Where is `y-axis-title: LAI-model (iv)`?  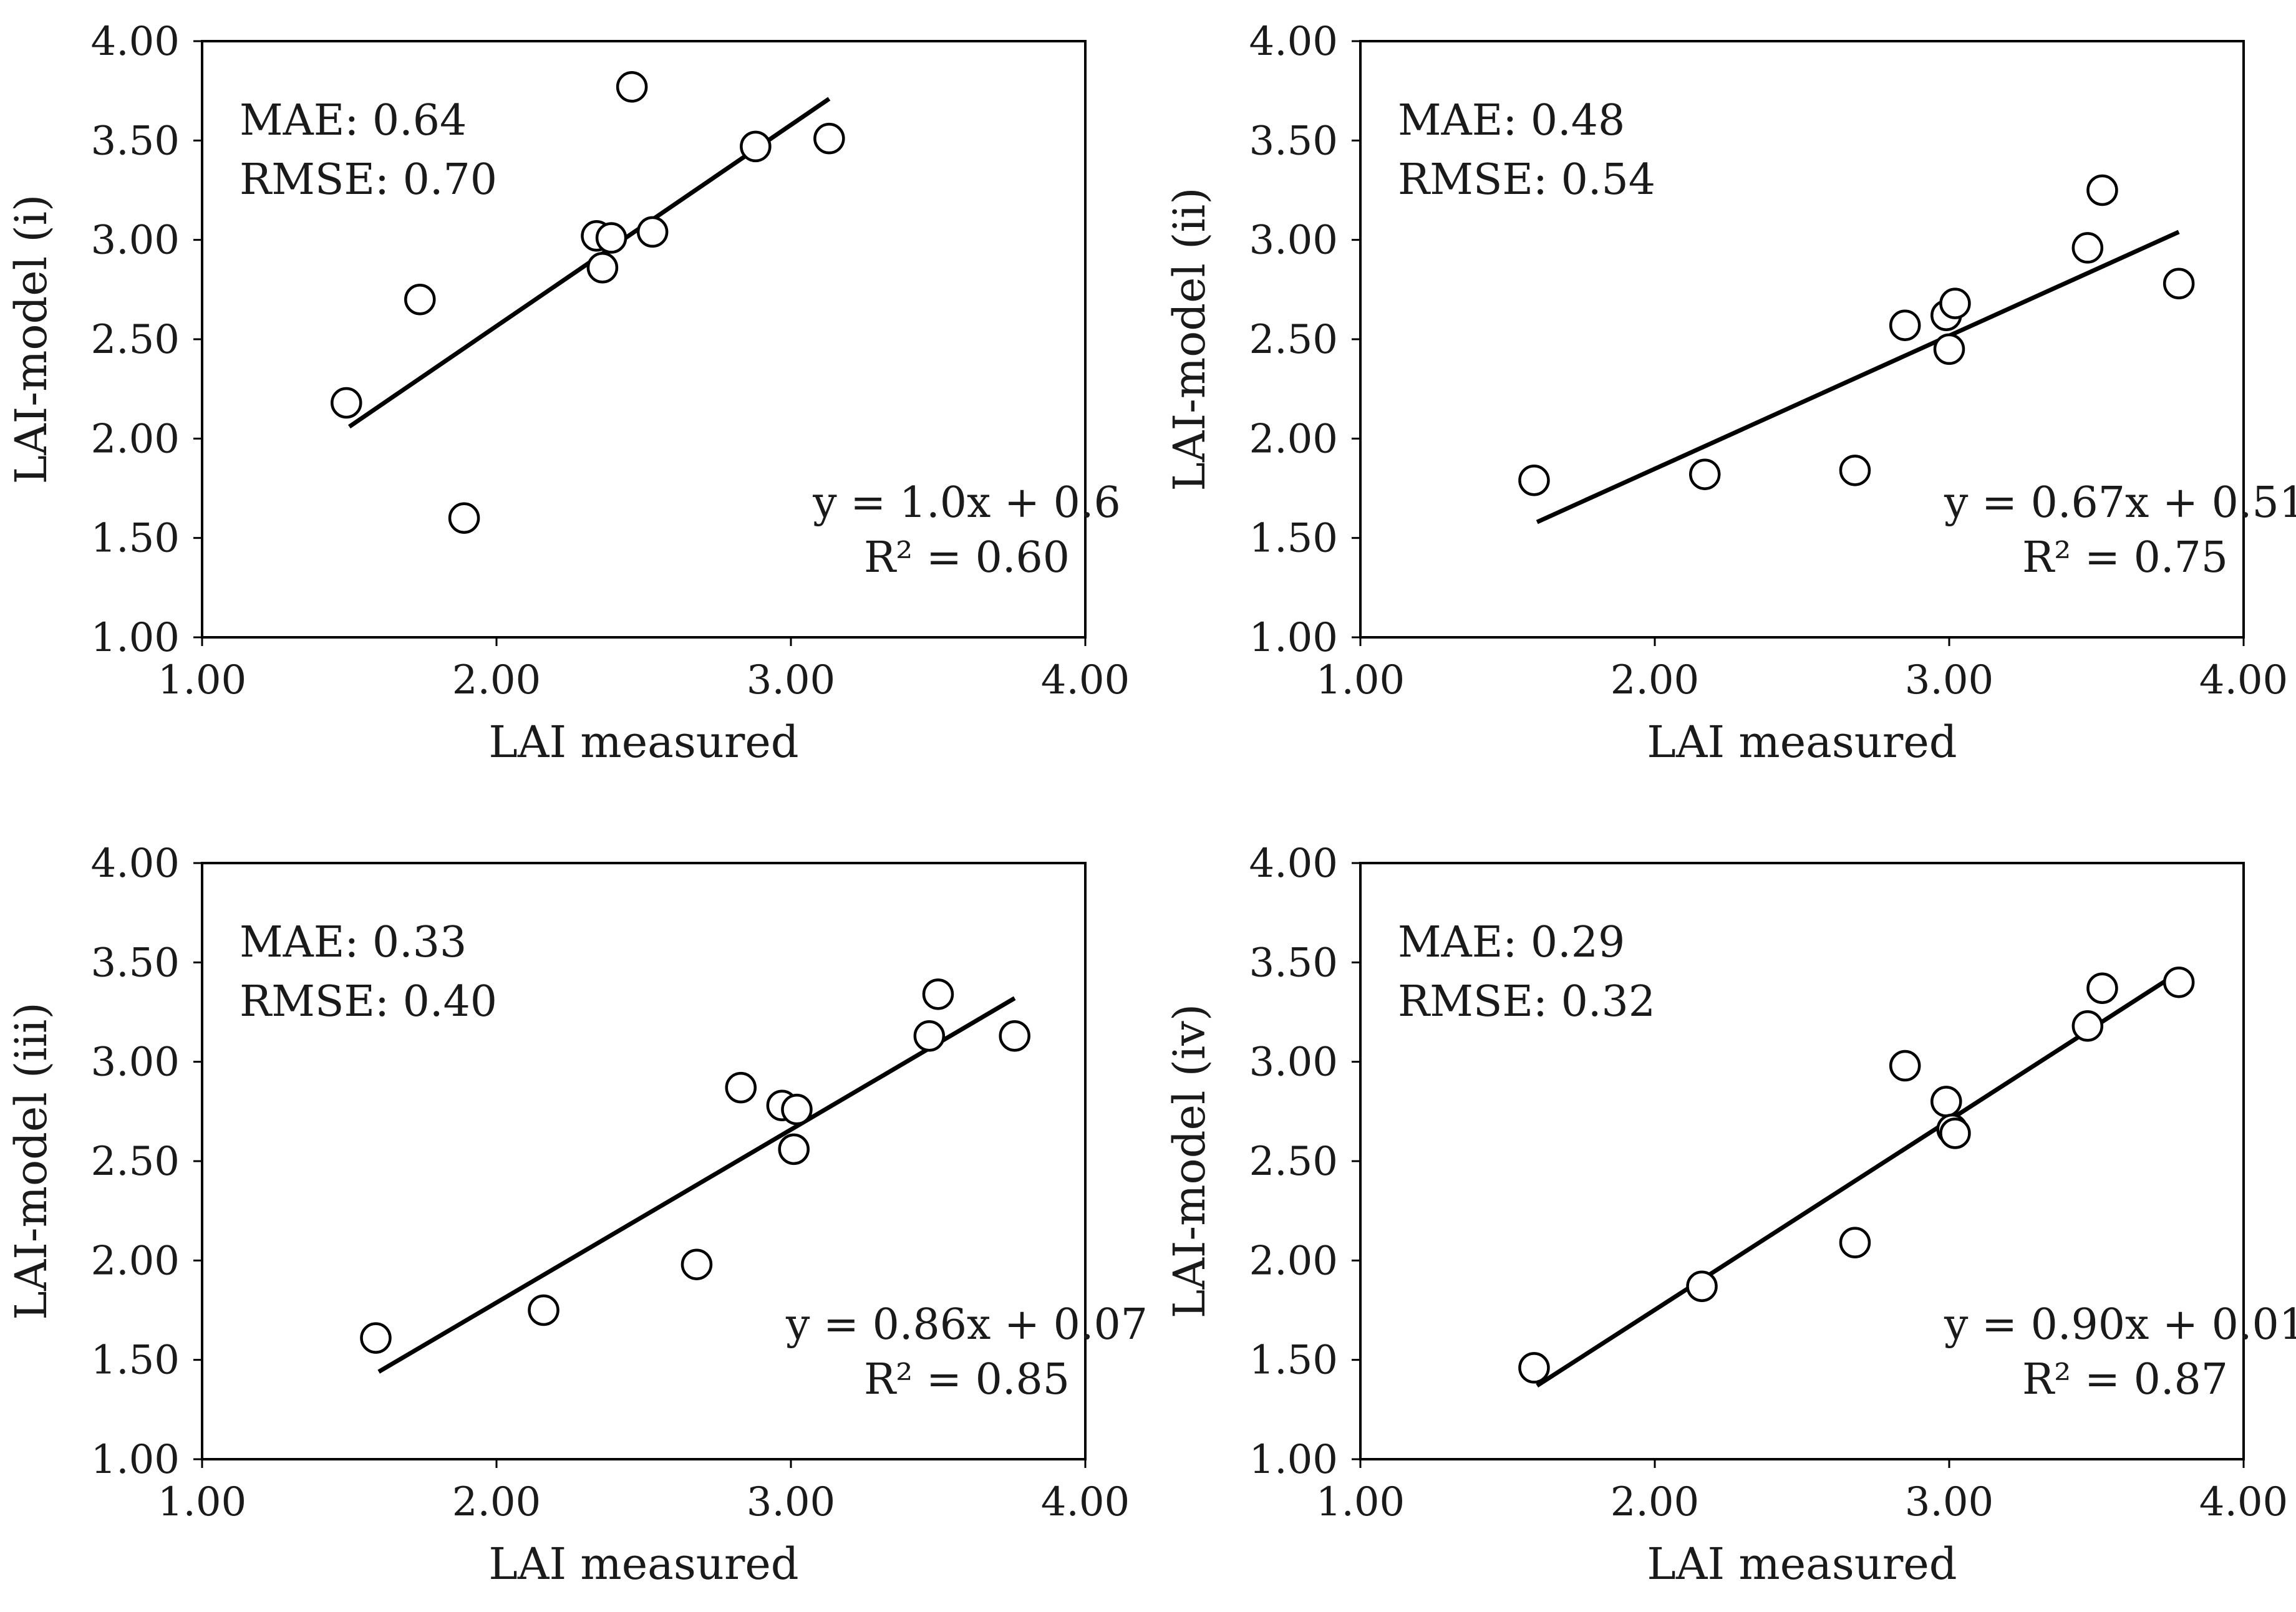
y-axis-title: LAI-model (iv) is located at coordinates (1189, 1161).